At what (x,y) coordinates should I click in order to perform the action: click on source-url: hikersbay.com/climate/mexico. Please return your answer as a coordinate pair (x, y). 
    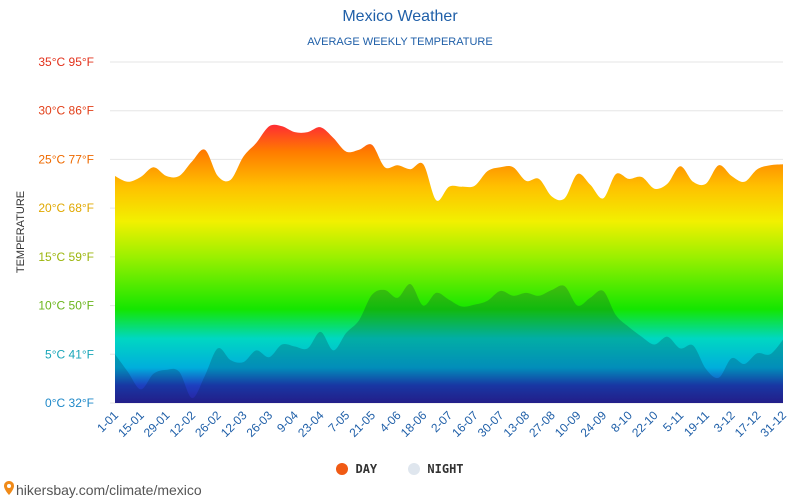
    Looking at the image, I should click on (109, 489).